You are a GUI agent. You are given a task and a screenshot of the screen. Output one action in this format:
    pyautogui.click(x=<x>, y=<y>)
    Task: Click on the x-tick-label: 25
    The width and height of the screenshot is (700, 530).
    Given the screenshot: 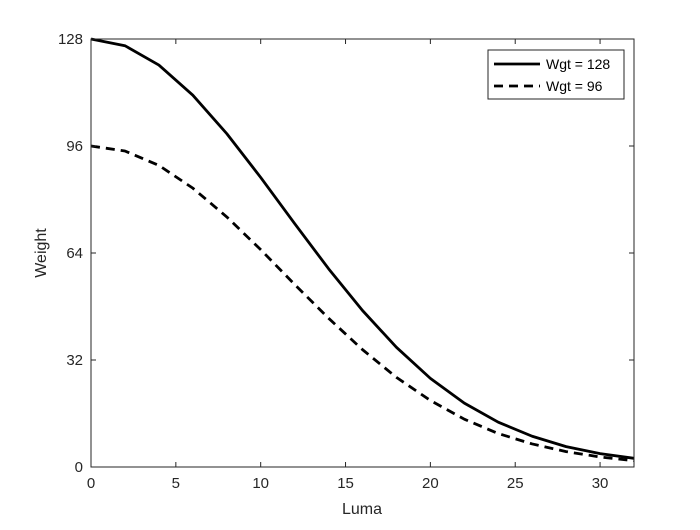 What is the action you would take?
    pyautogui.click(x=515, y=483)
    